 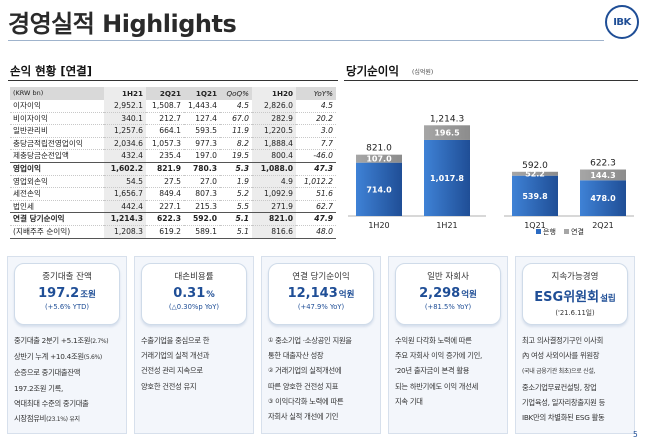 What do you see at coordinates (202, 106) in the screenshot?
I see `cell-1q21: 1,443.4` at bounding box center [202, 106].